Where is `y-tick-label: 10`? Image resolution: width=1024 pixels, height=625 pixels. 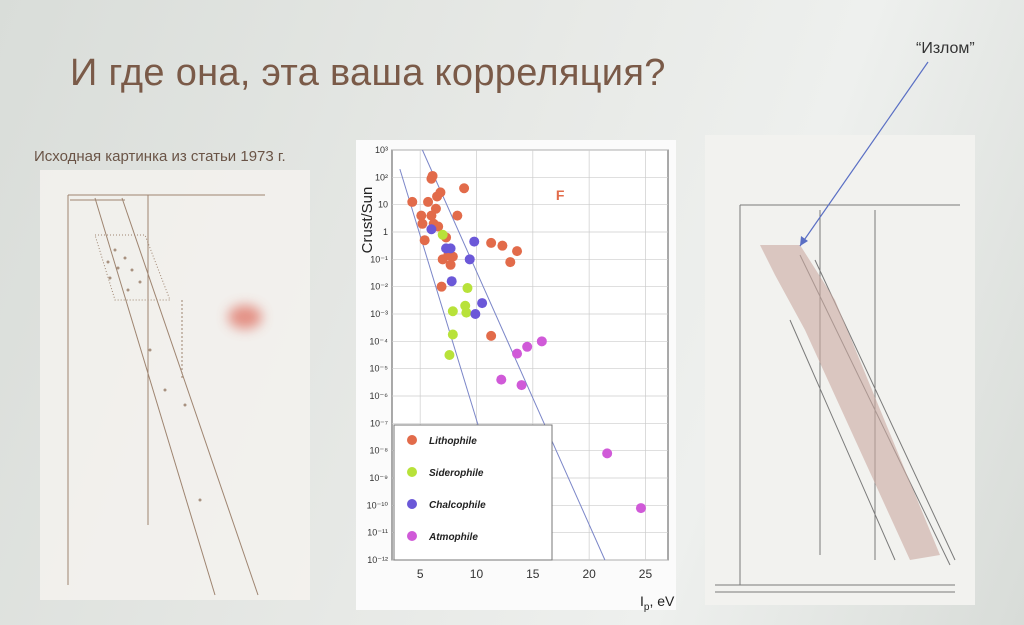 y-tick-label: 10 is located at coordinates (383, 205).